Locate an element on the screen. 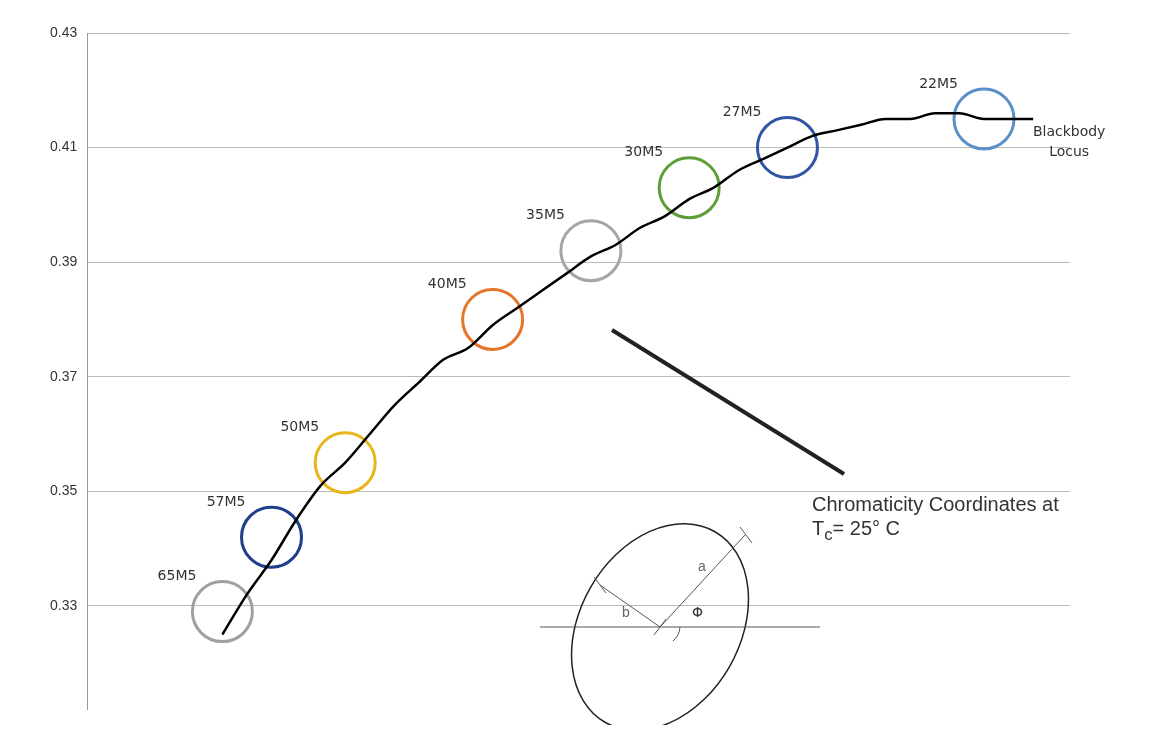  y-tick-label: 0.43 is located at coordinates (64, 31).